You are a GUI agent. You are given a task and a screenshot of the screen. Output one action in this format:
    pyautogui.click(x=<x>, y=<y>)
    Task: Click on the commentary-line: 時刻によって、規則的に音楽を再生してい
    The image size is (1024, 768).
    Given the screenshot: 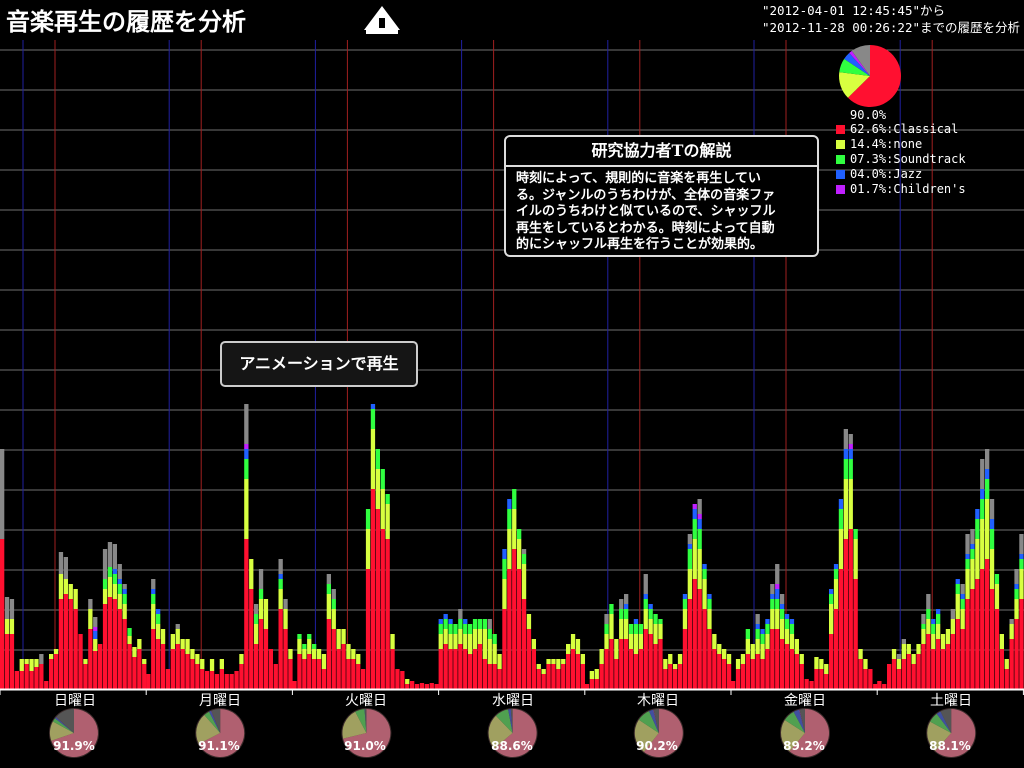 What is the action you would take?
    pyautogui.click(x=638, y=178)
    